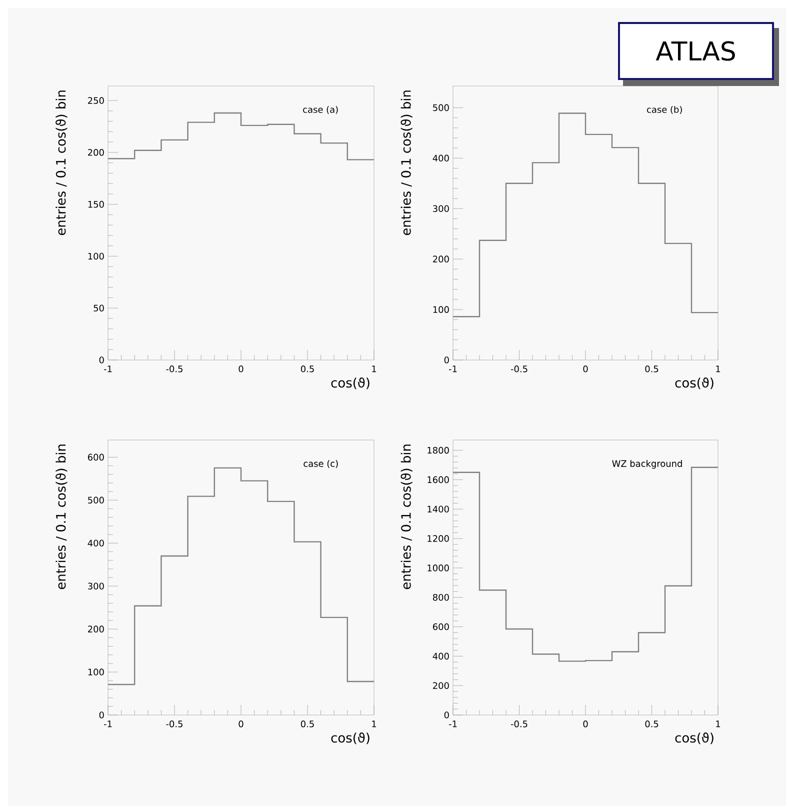 This screenshot has width=786, height=808. I want to click on y-tick-label: 150, so click(96, 204).